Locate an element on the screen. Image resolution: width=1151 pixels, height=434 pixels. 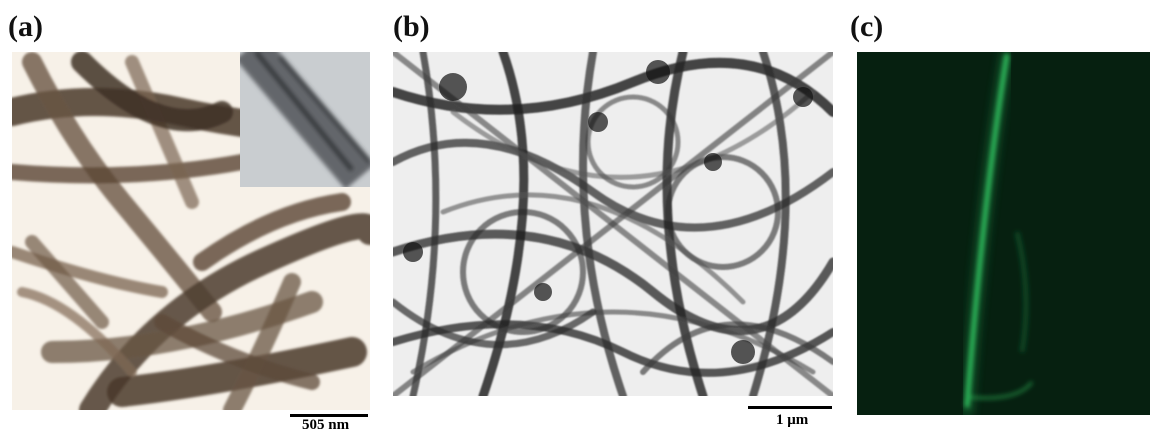
scale-bar-line is located at coordinates (790, 407).